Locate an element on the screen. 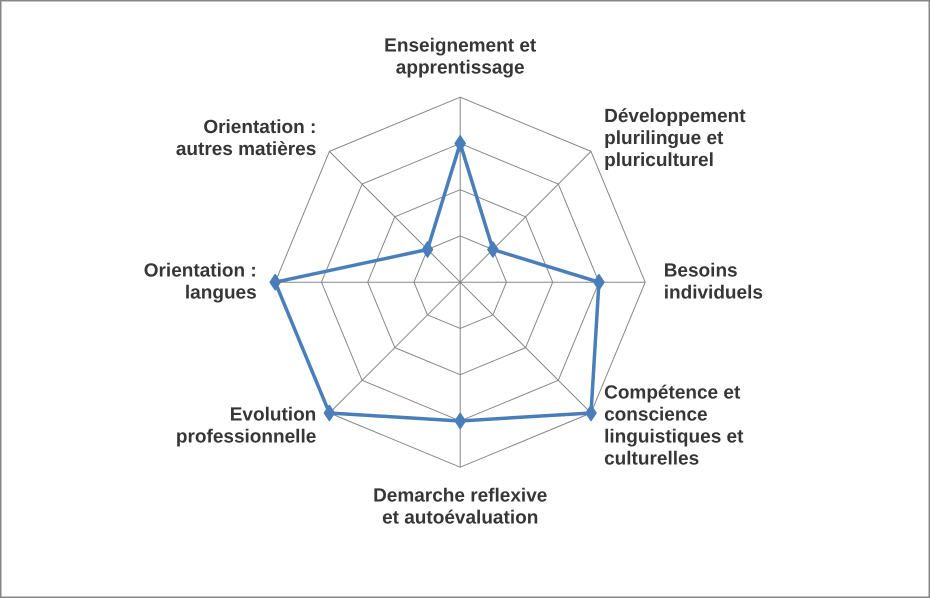 This screenshot has width=930, height=598. spoke-label: Enseignement et apprentissage is located at coordinates (460, 57).